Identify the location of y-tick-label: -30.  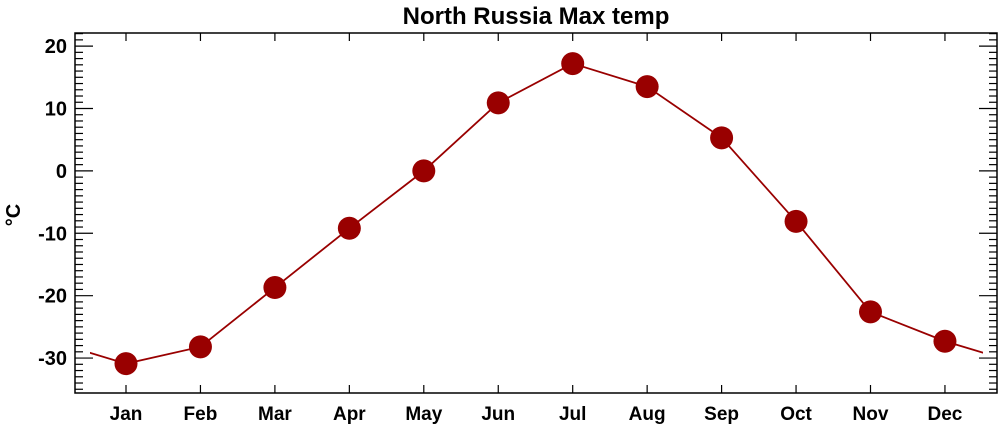
(52, 359).